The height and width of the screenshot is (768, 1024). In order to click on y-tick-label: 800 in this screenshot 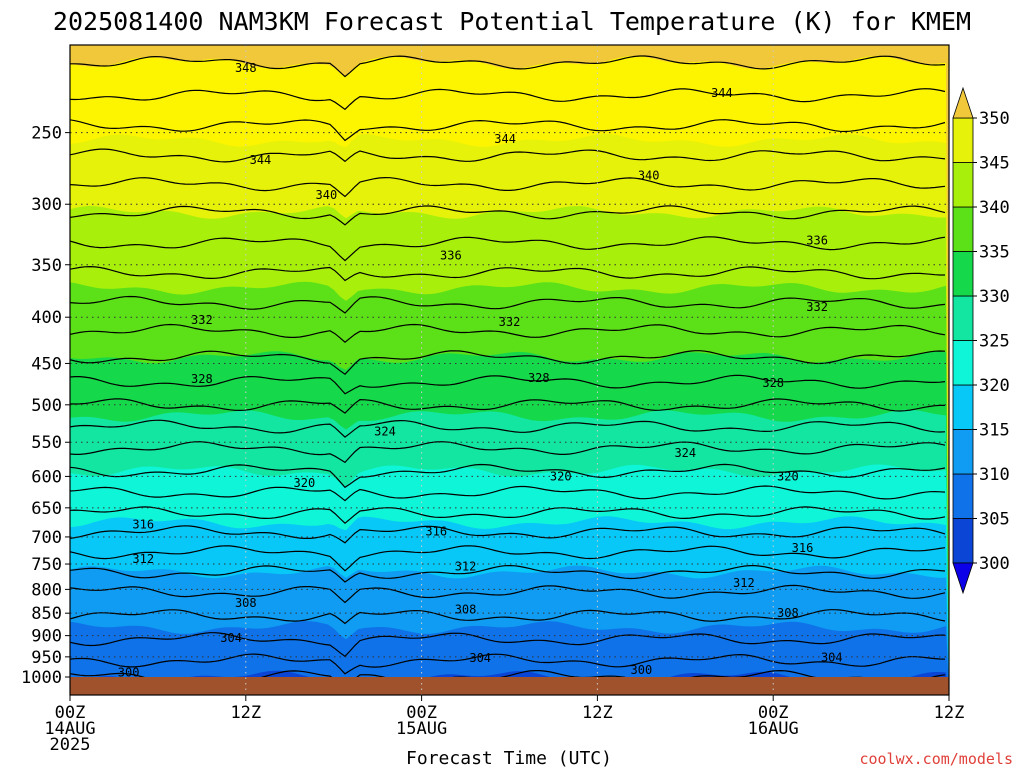, I will do `click(46, 590)`.